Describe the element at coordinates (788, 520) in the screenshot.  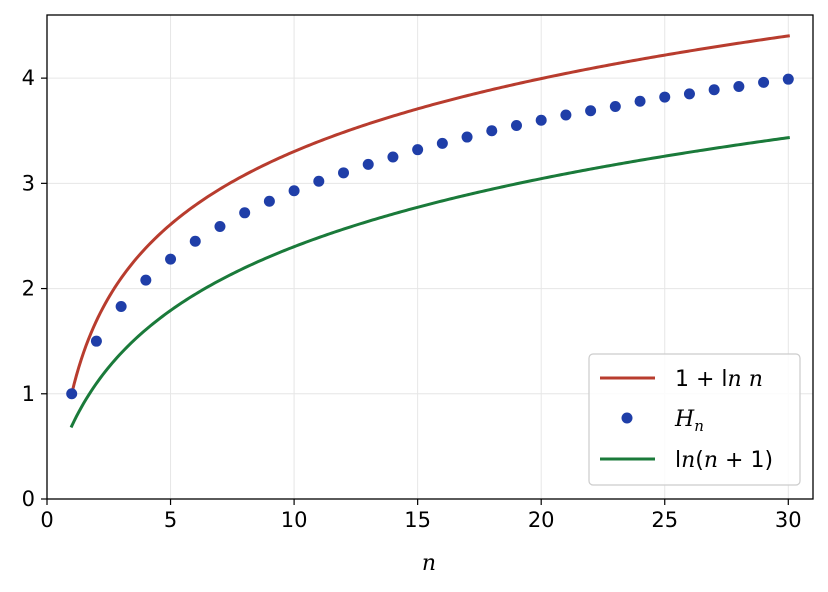
I see `x-tick-label: 30` at that location.